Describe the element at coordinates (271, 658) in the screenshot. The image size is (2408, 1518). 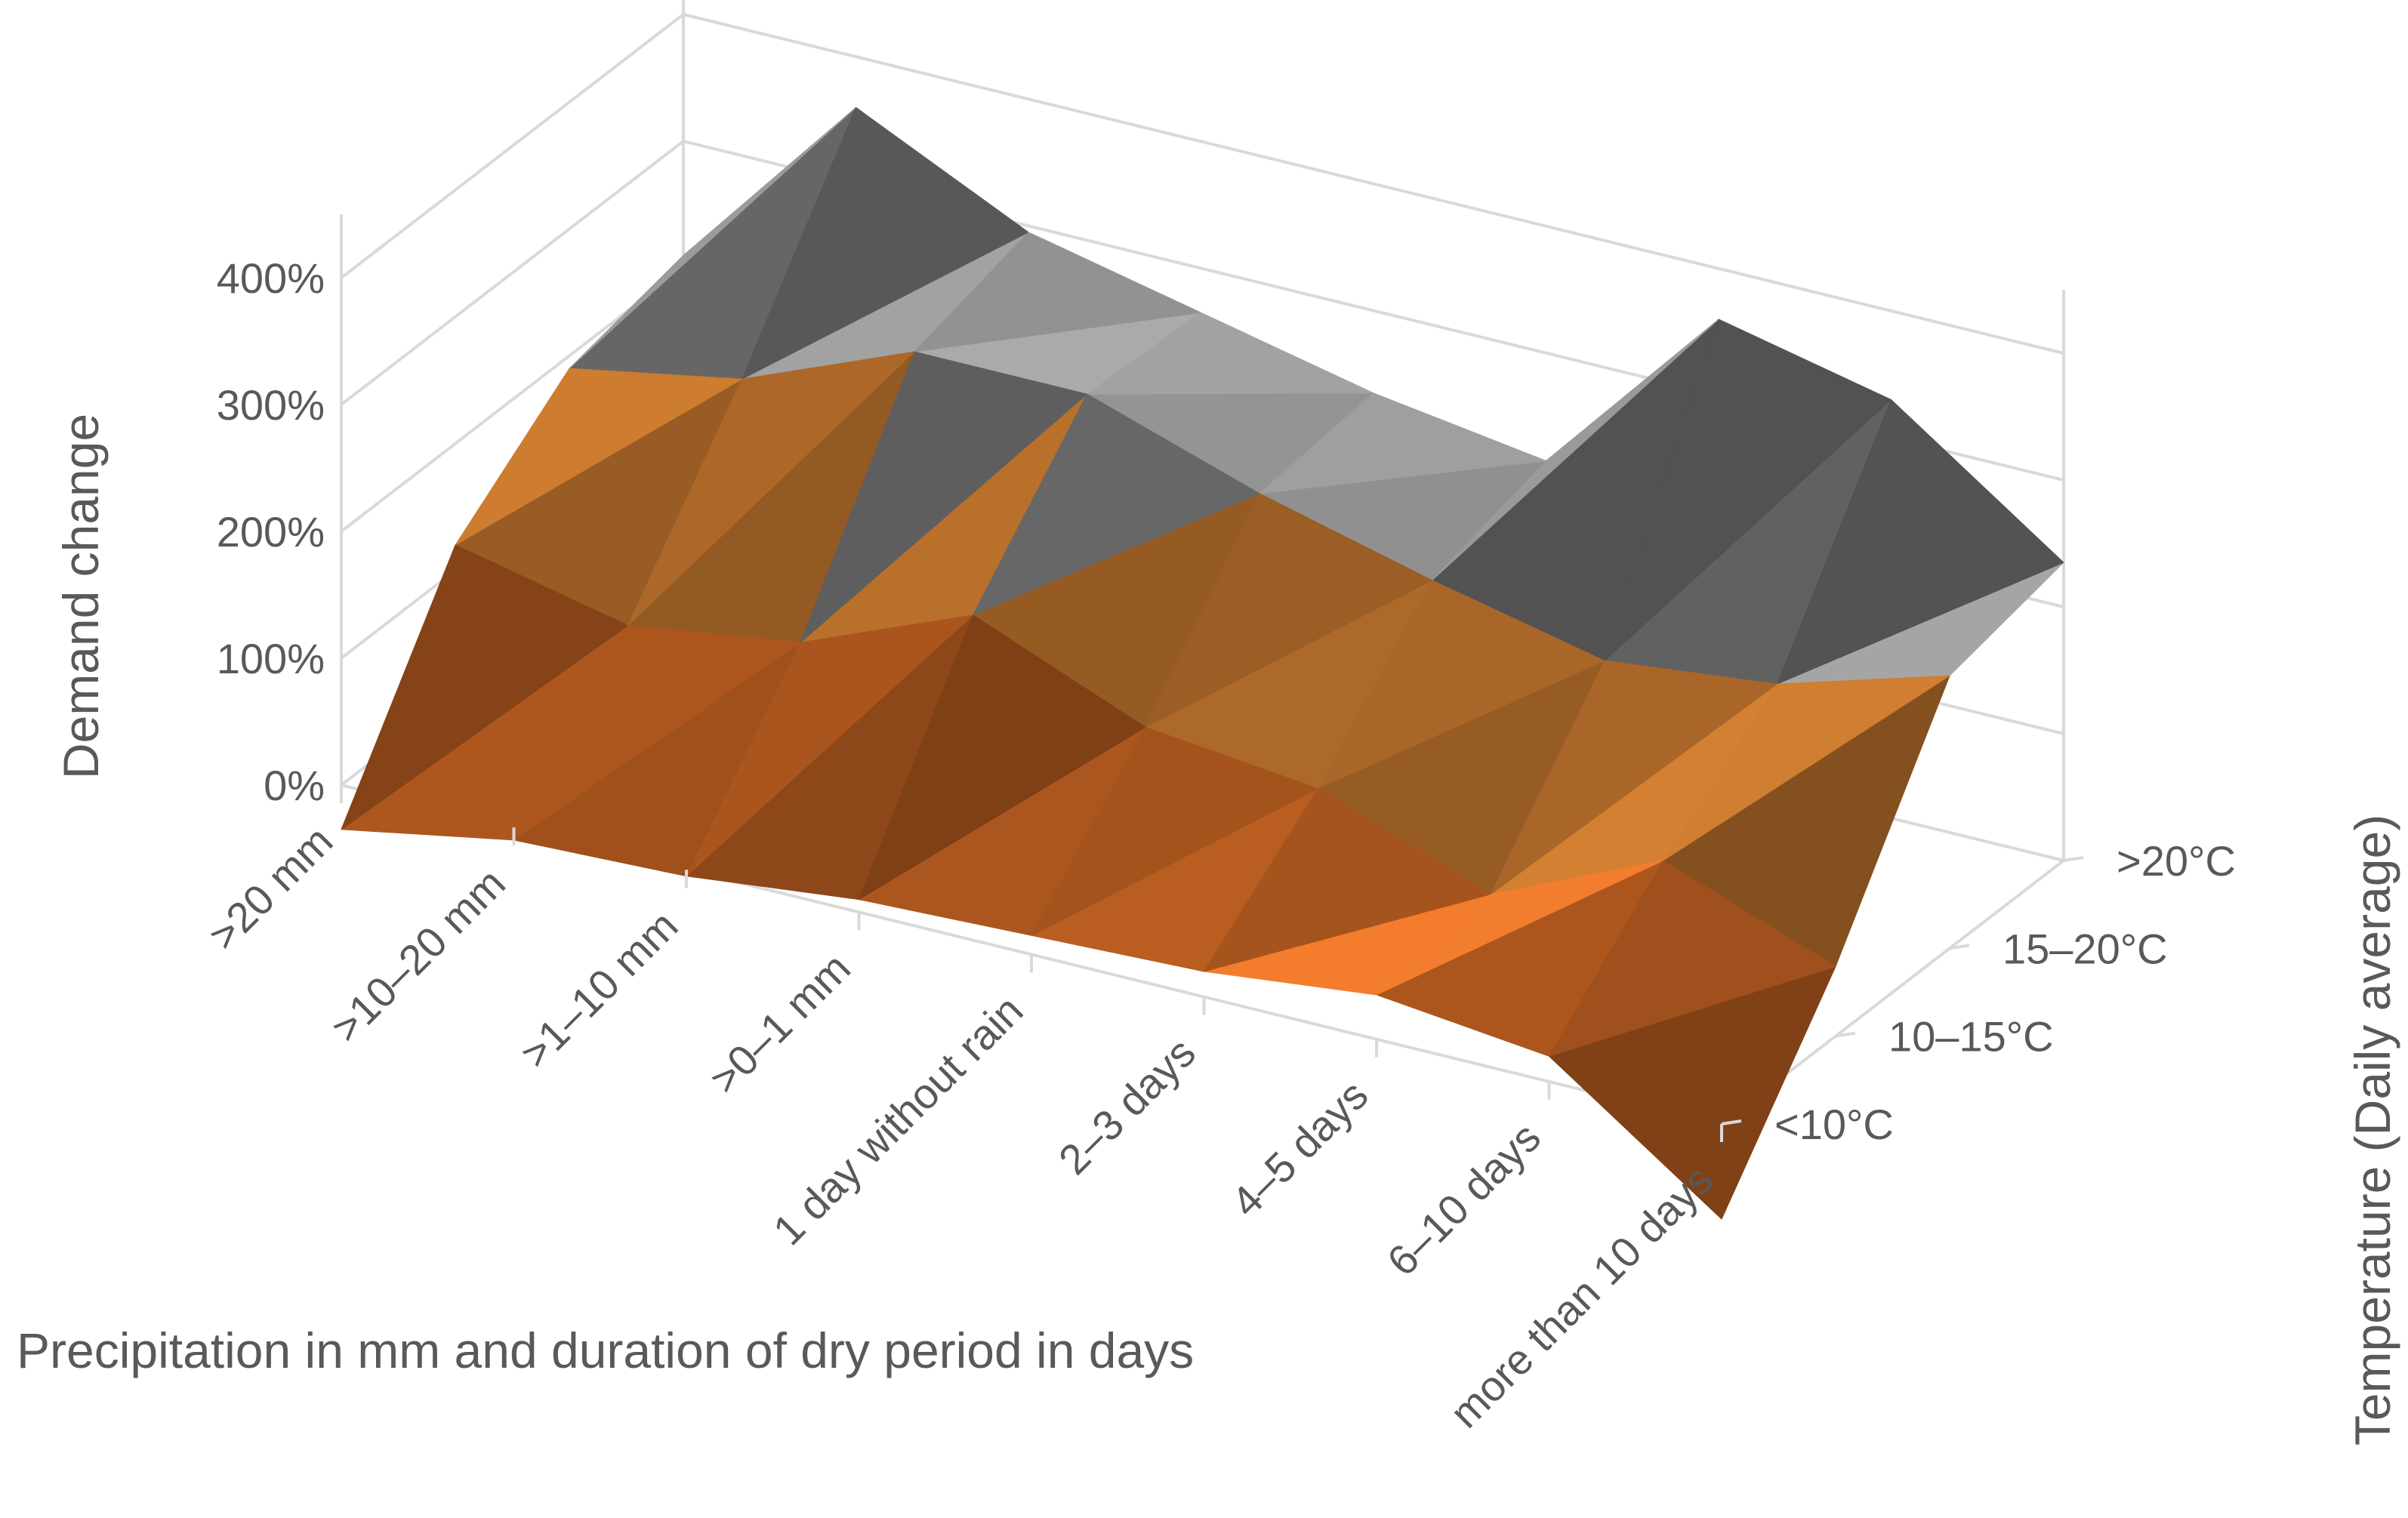
I see `z-tick-label: 100%` at that location.